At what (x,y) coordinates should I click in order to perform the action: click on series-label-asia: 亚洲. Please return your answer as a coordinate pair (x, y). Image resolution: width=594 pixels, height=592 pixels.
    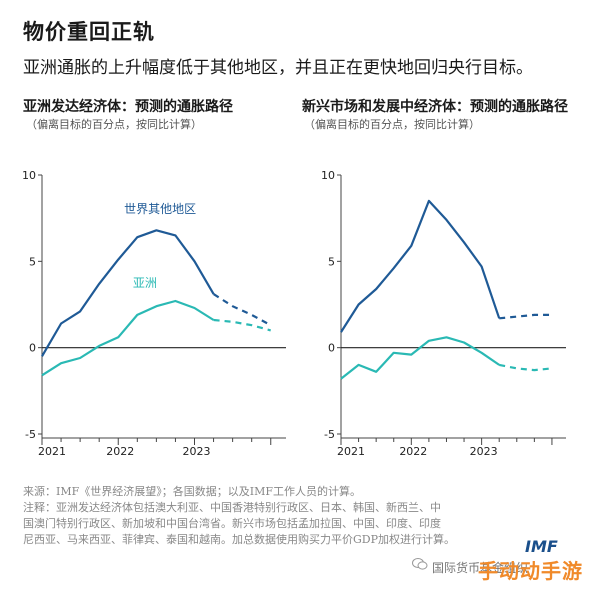
    Looking at the image, I should click on (145, 283).